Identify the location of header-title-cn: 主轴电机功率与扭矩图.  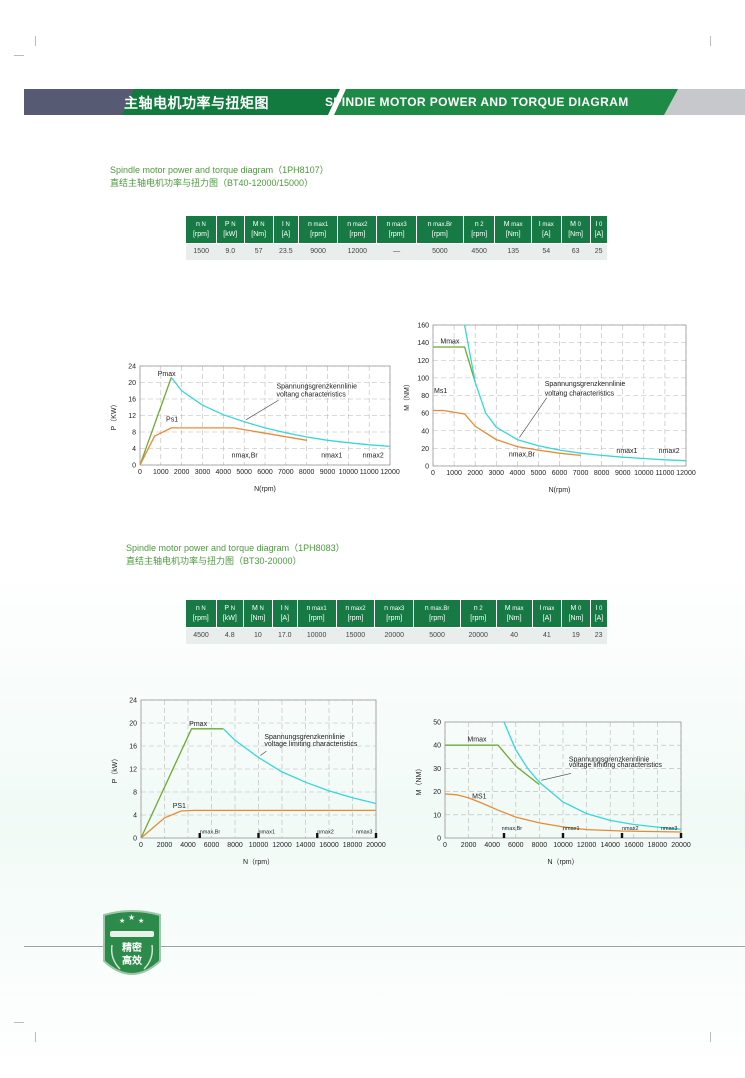
(196, 103).